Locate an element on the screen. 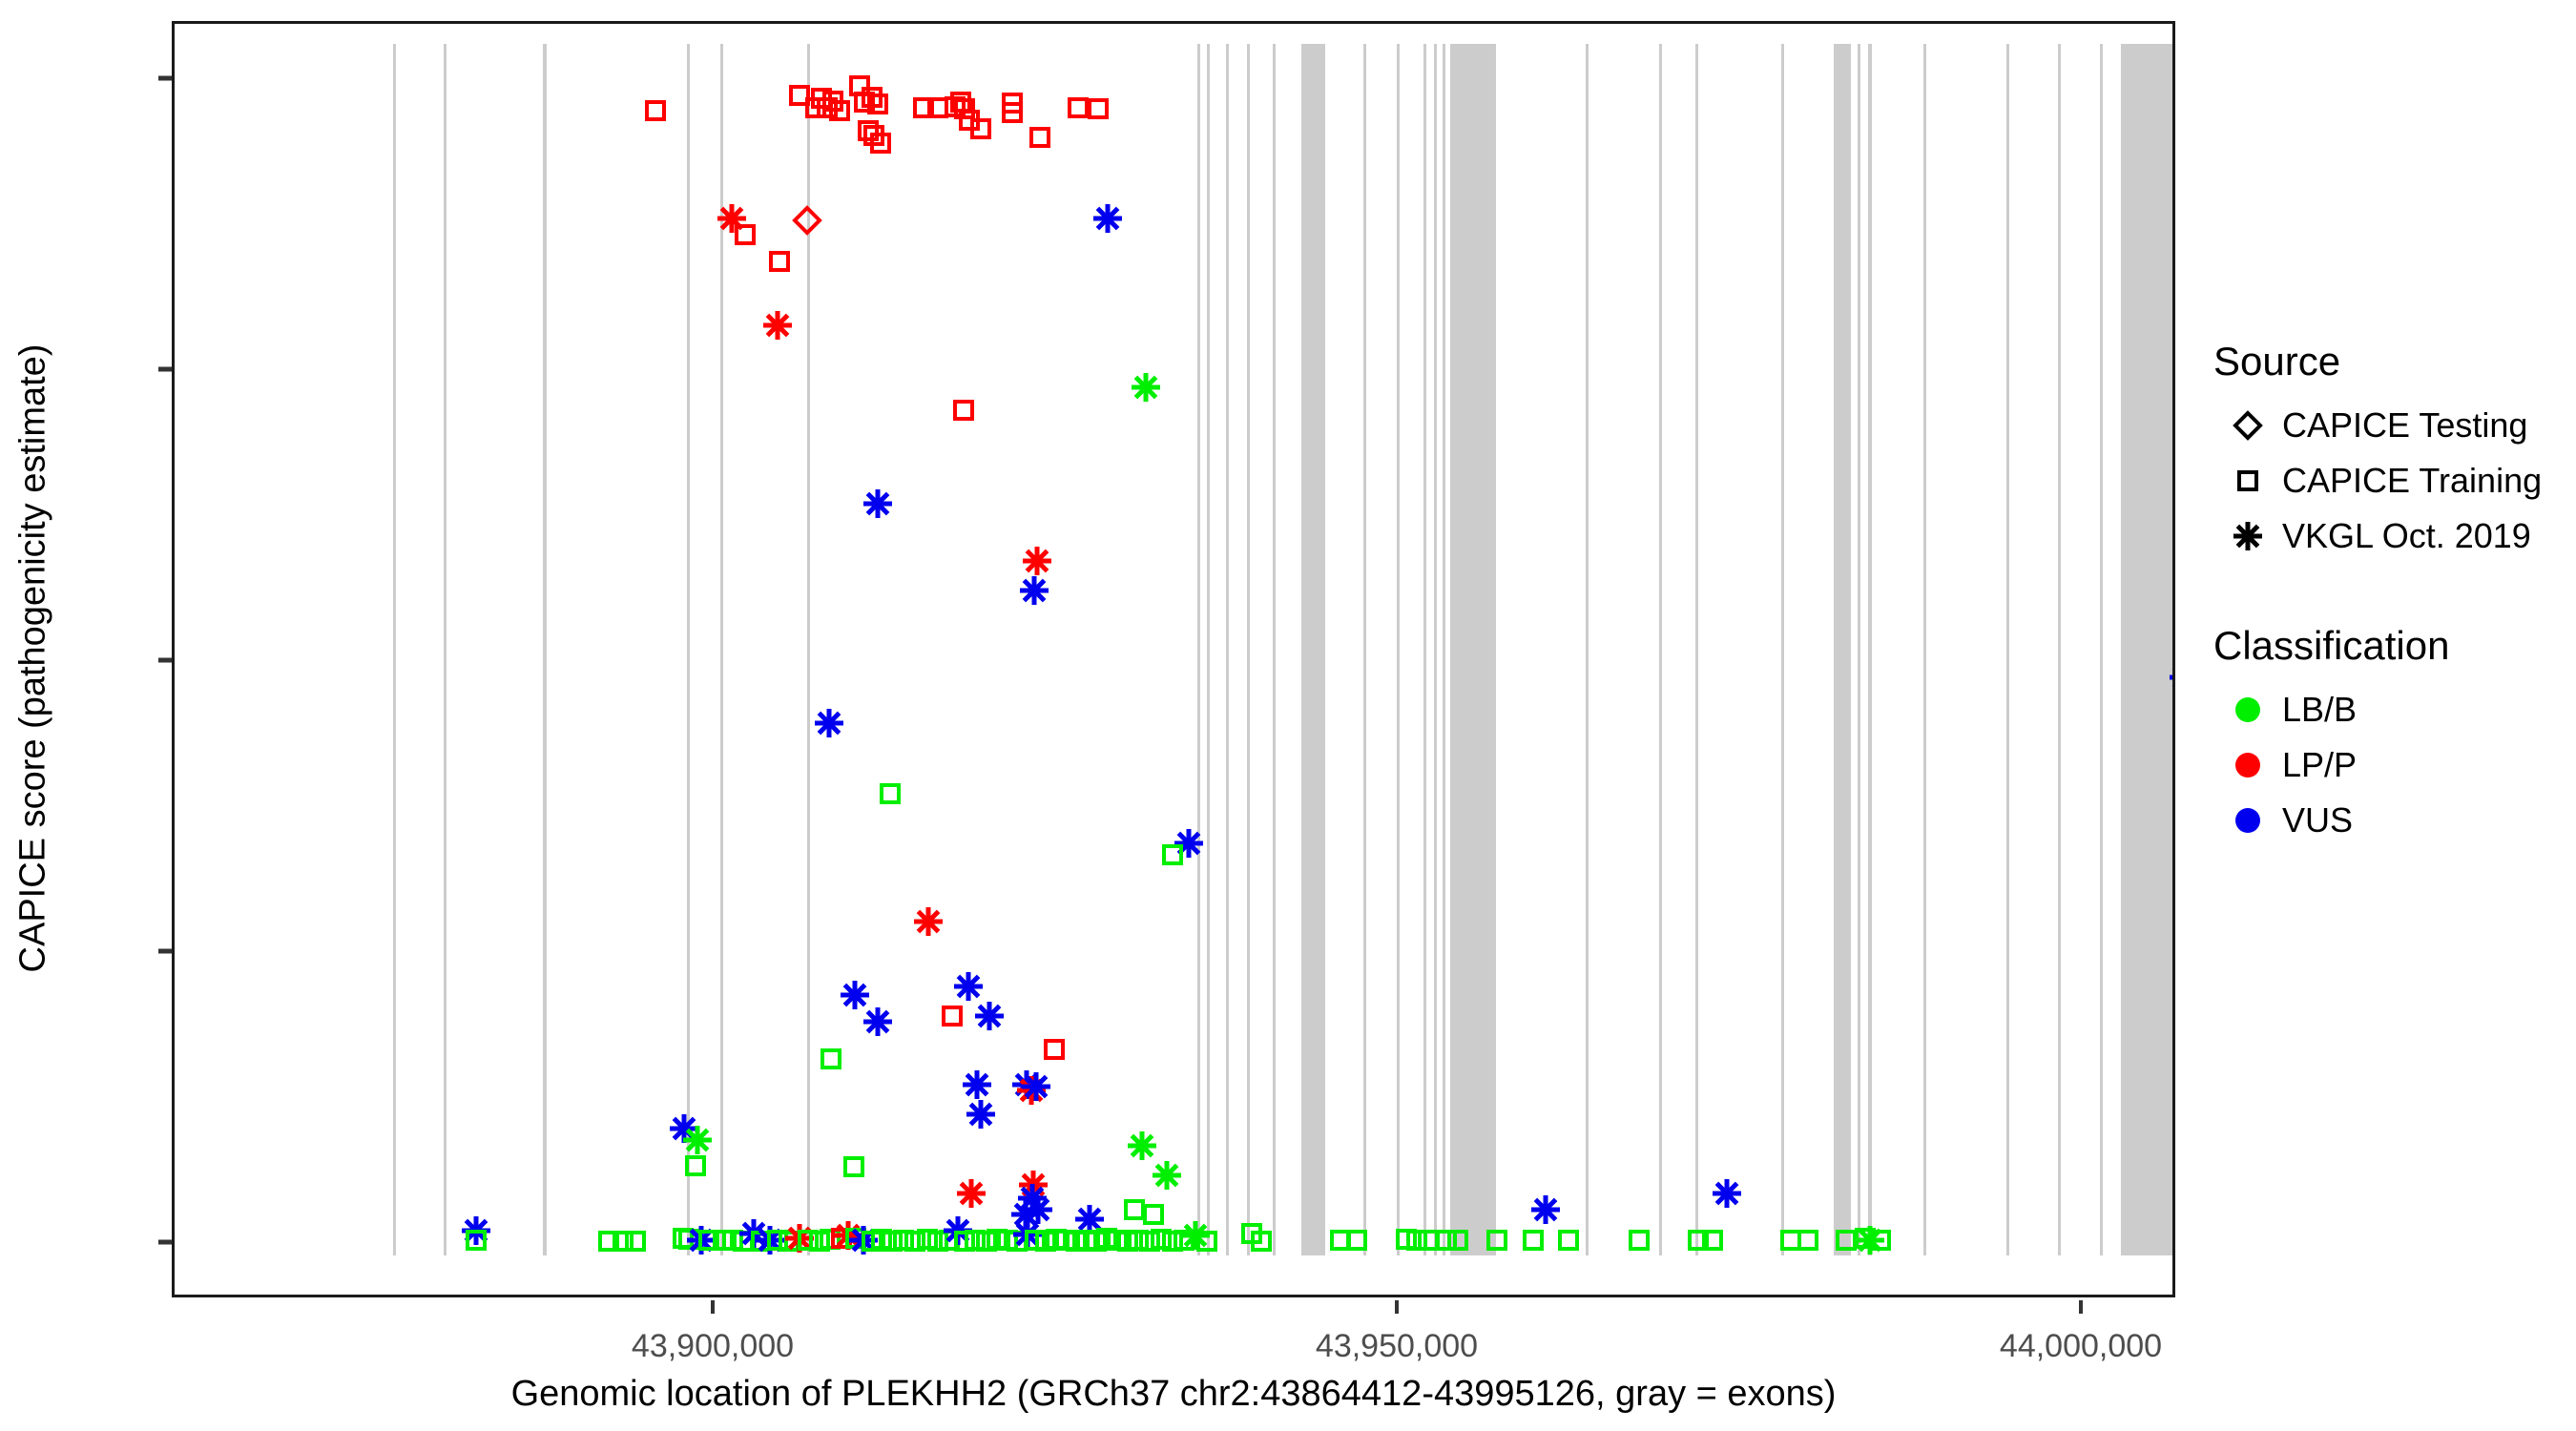 The height and width of the screenshot is (1431, 2576). asterisk-icon is located at coordinates (2247, 536).